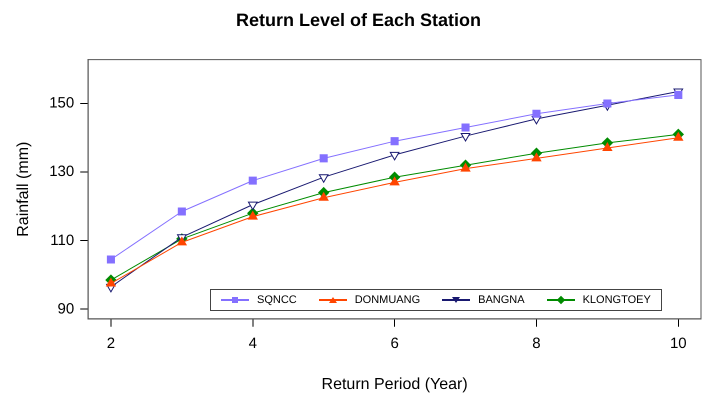 Image resolution: width=707 pixels, height=403 pixels. What do you see at coordinates (252, 343) in the screenshot?
I see `x-tick-label: 4` at bounding box center [252, 343].